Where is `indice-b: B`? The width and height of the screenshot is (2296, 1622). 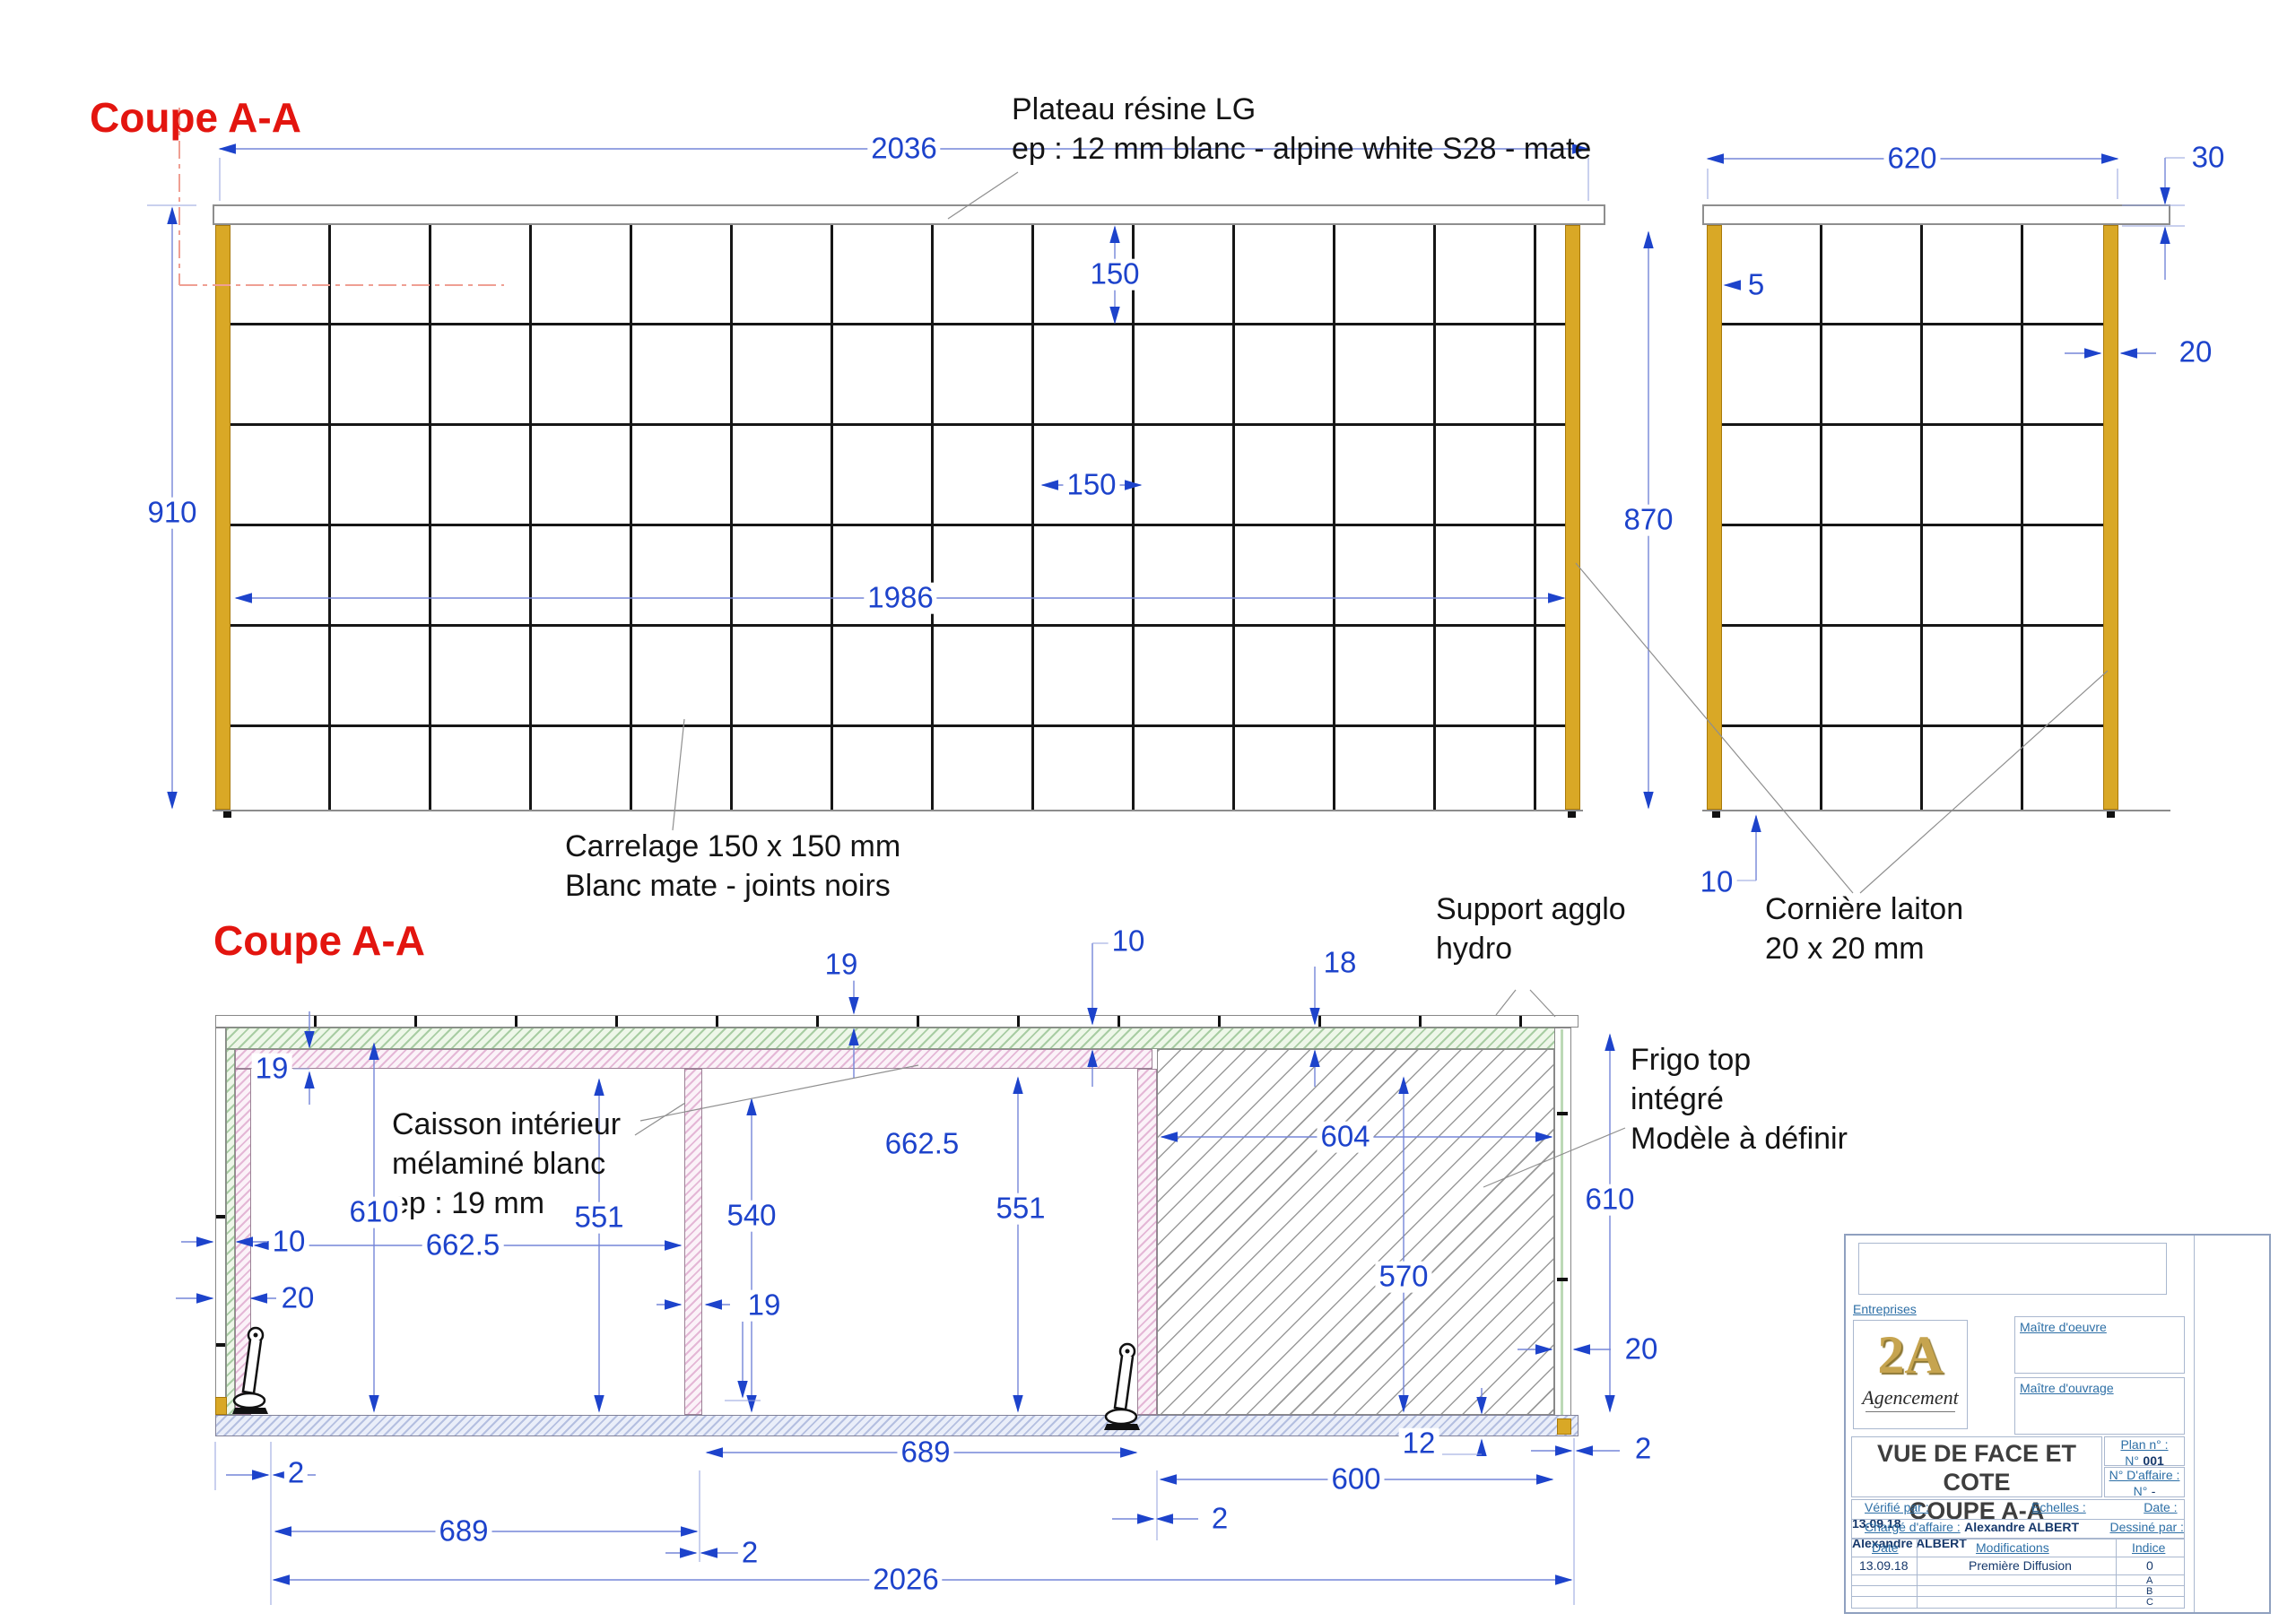
indice-b: B is located at coordinates (2149, 1591).